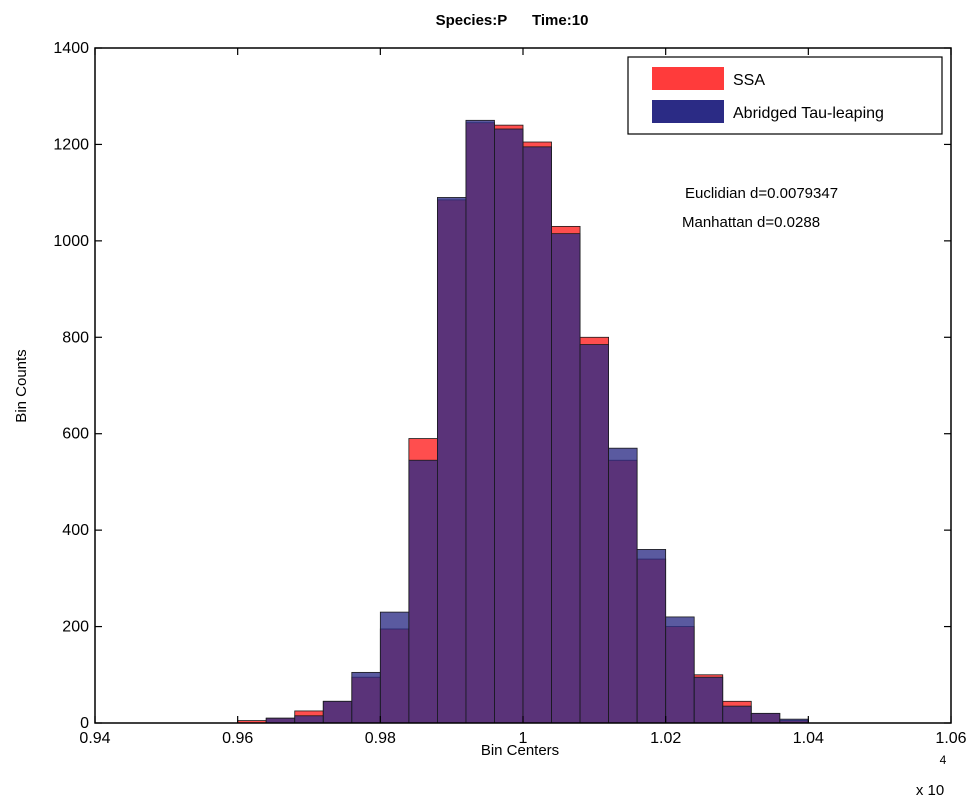  I want to click on y-tick-label-6: 1200, so click(71, 144).